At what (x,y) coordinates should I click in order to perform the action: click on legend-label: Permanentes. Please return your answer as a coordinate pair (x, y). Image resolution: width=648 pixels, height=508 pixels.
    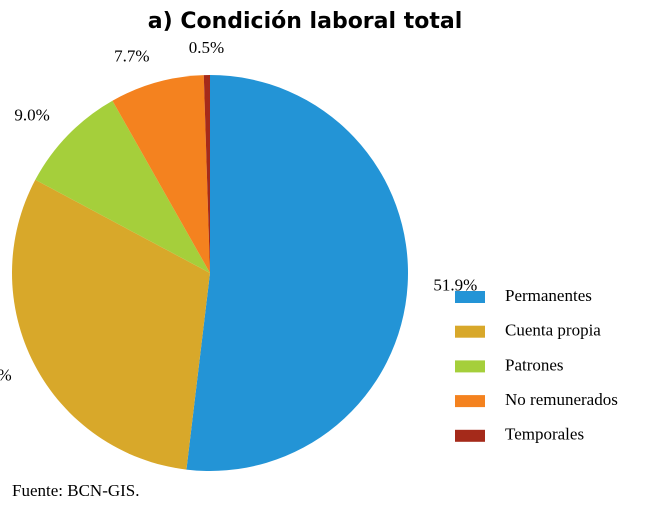
    Looking at the image, I should click on (548, 295).